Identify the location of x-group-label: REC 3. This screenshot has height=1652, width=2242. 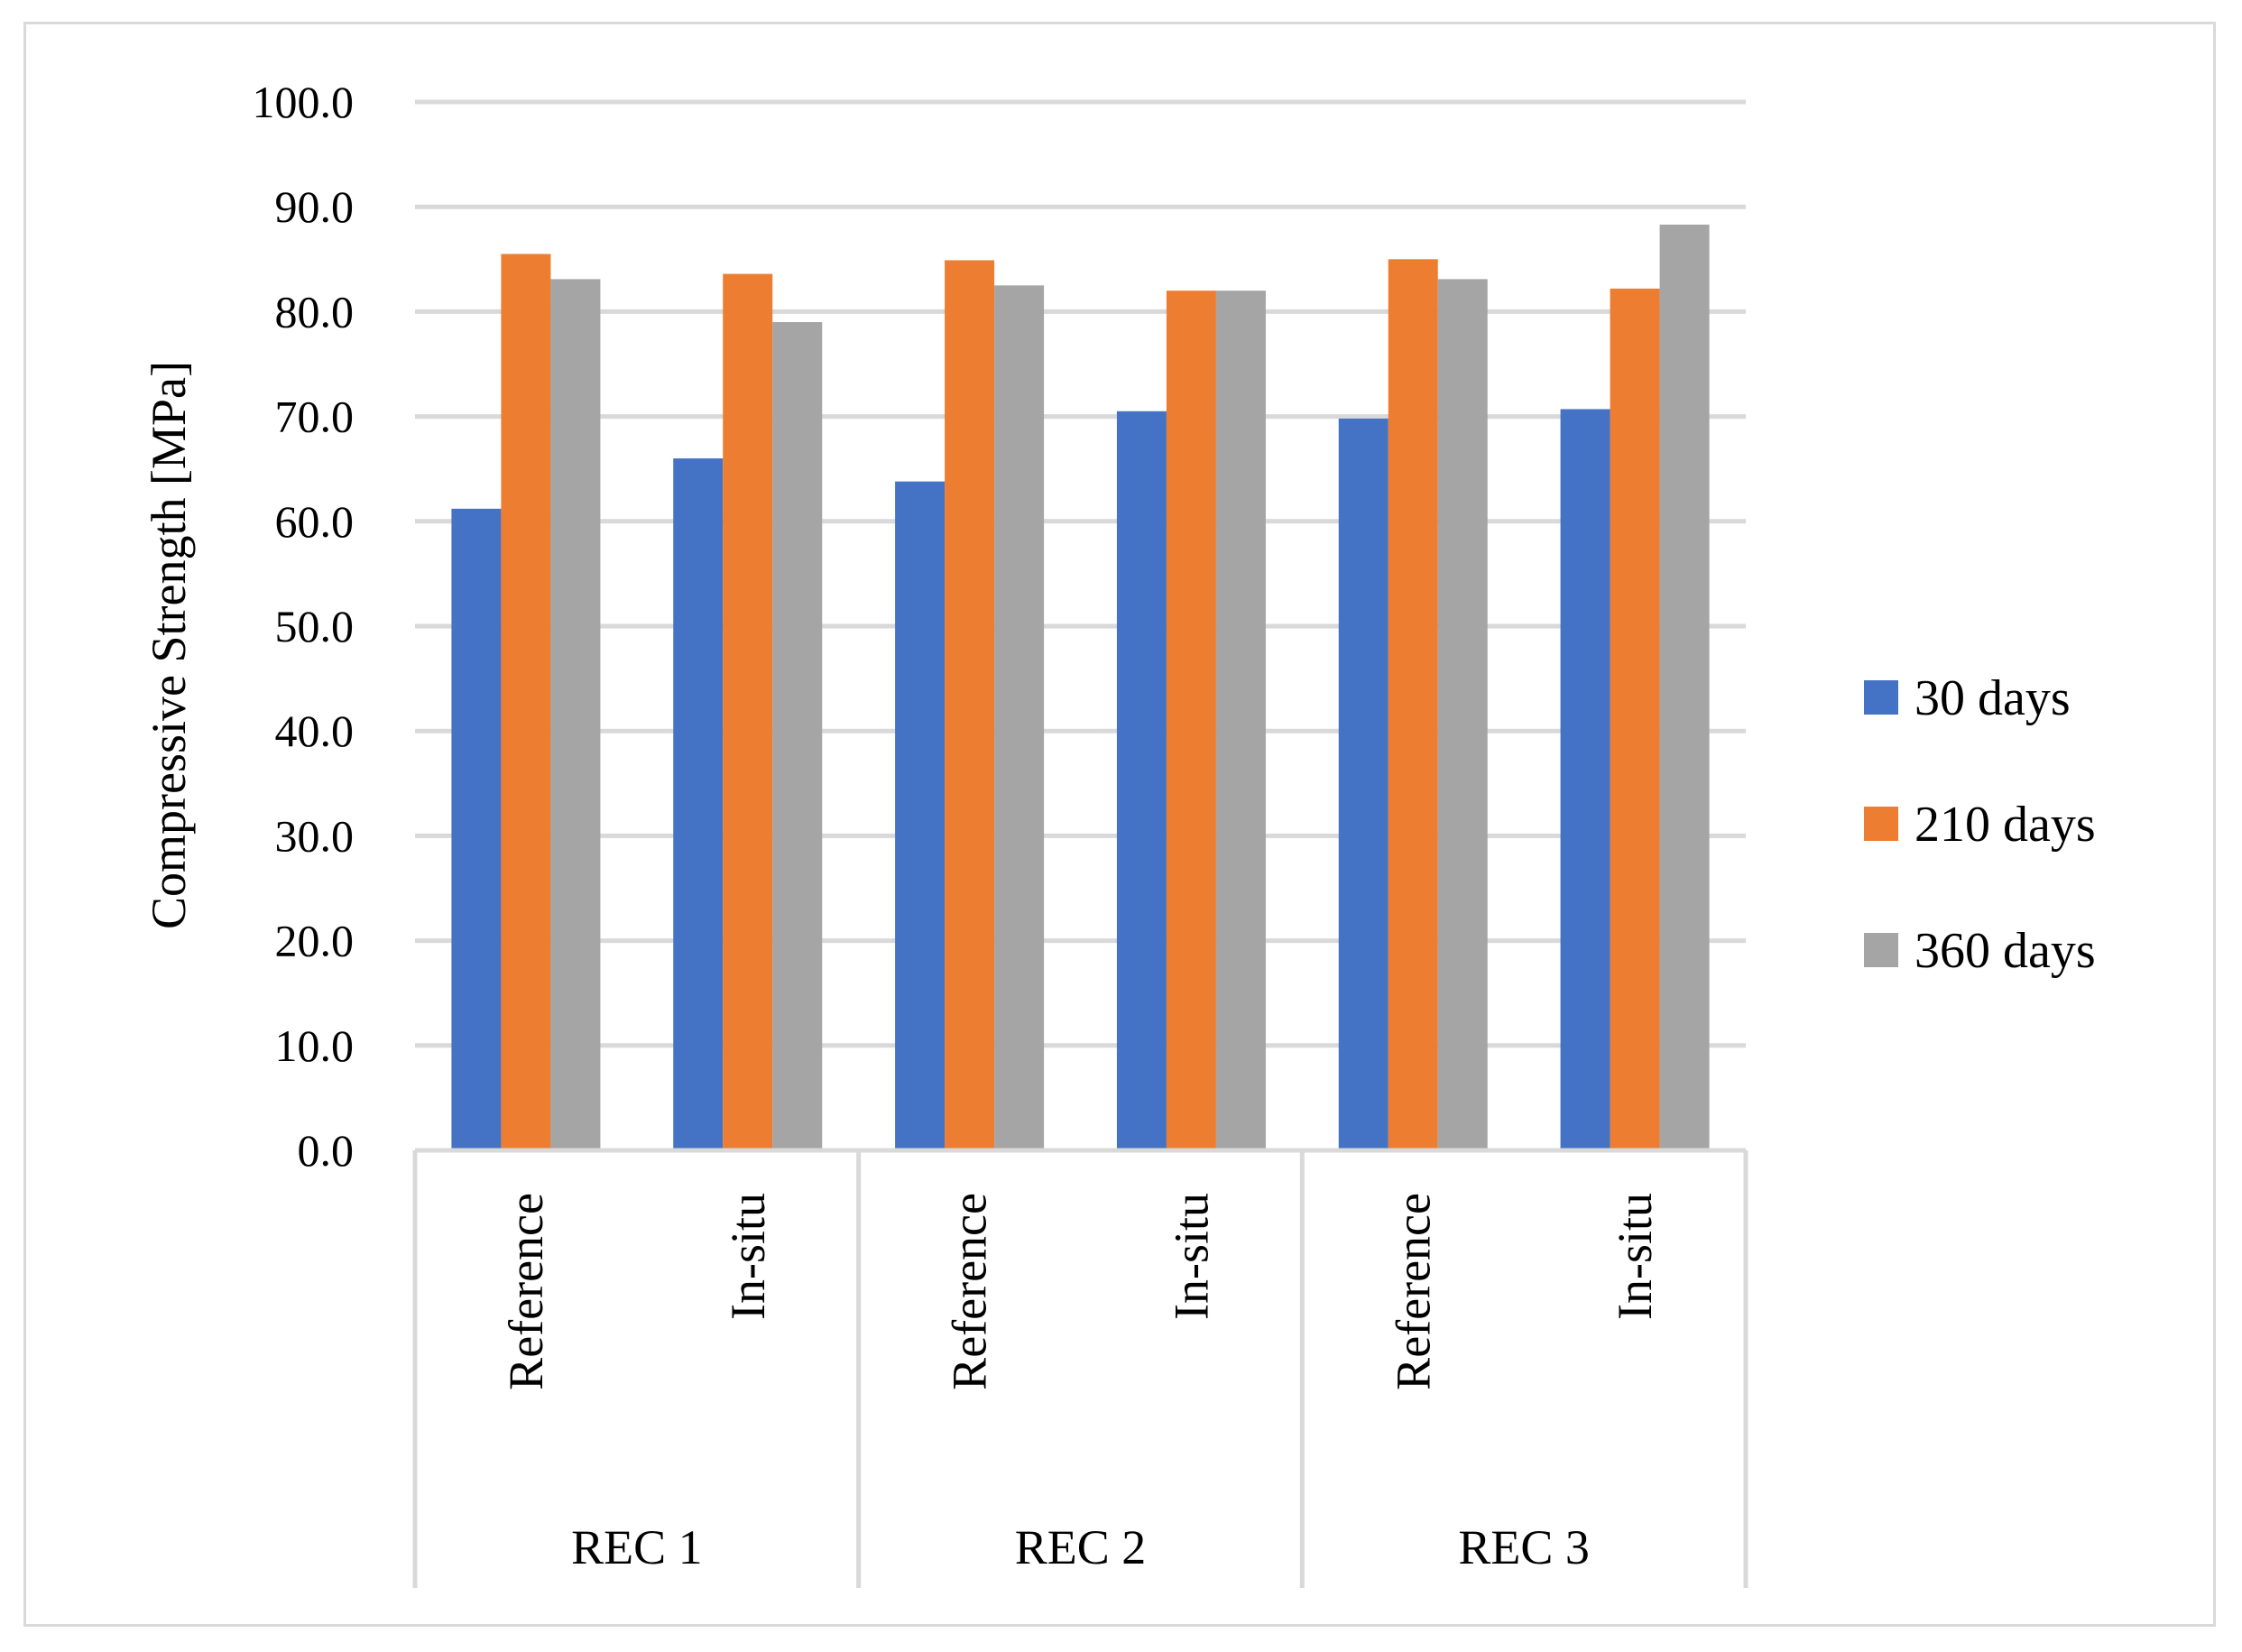
(1524, 1547).